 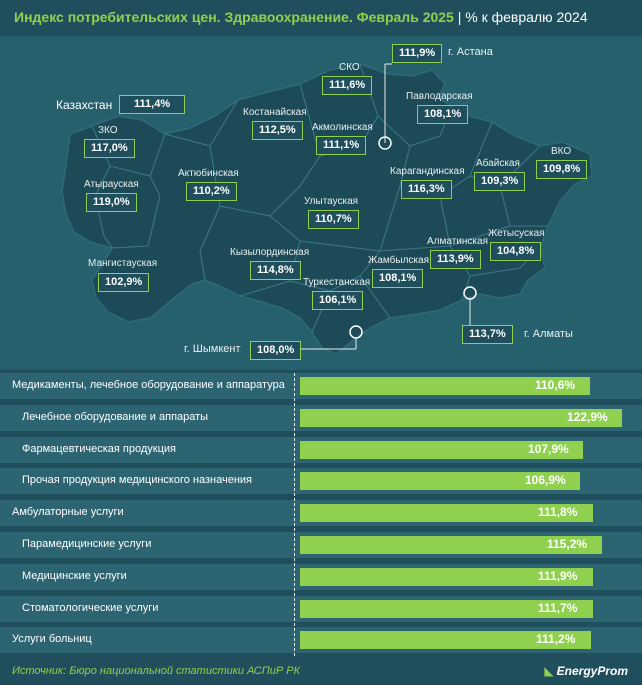 I want to click on bar-category-label: Стоматологические услуги, so click(x=90, y=608).